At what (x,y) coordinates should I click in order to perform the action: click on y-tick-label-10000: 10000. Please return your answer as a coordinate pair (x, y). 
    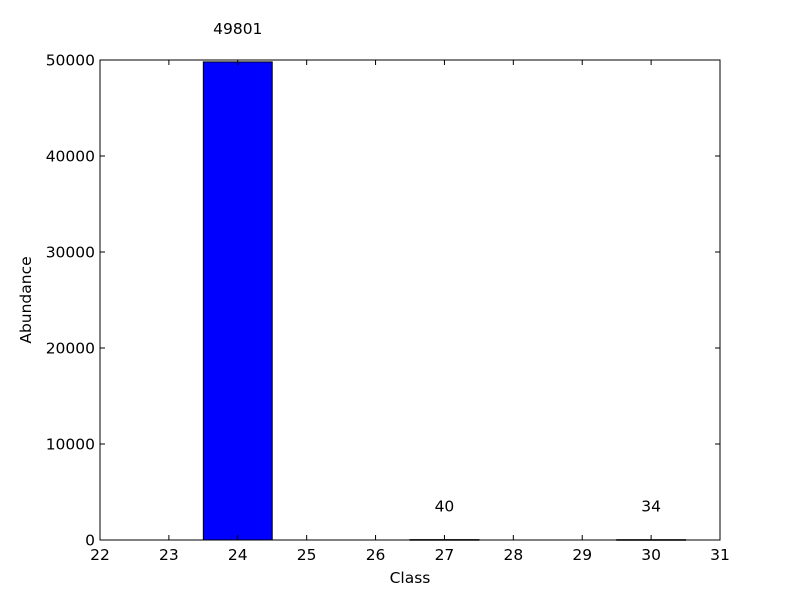
    Looking at the image, I should click on (70, 445).